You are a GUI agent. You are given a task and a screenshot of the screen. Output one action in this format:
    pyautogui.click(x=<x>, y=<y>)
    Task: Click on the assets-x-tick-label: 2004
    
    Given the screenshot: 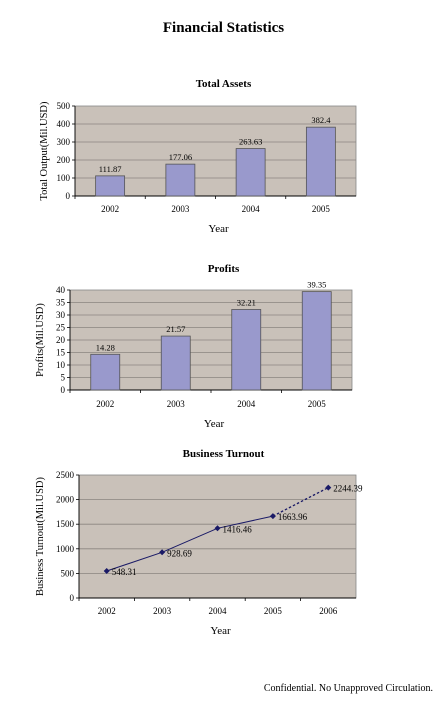 What is the action you would take?
    pyautogui.click(x=251, y=209)
    